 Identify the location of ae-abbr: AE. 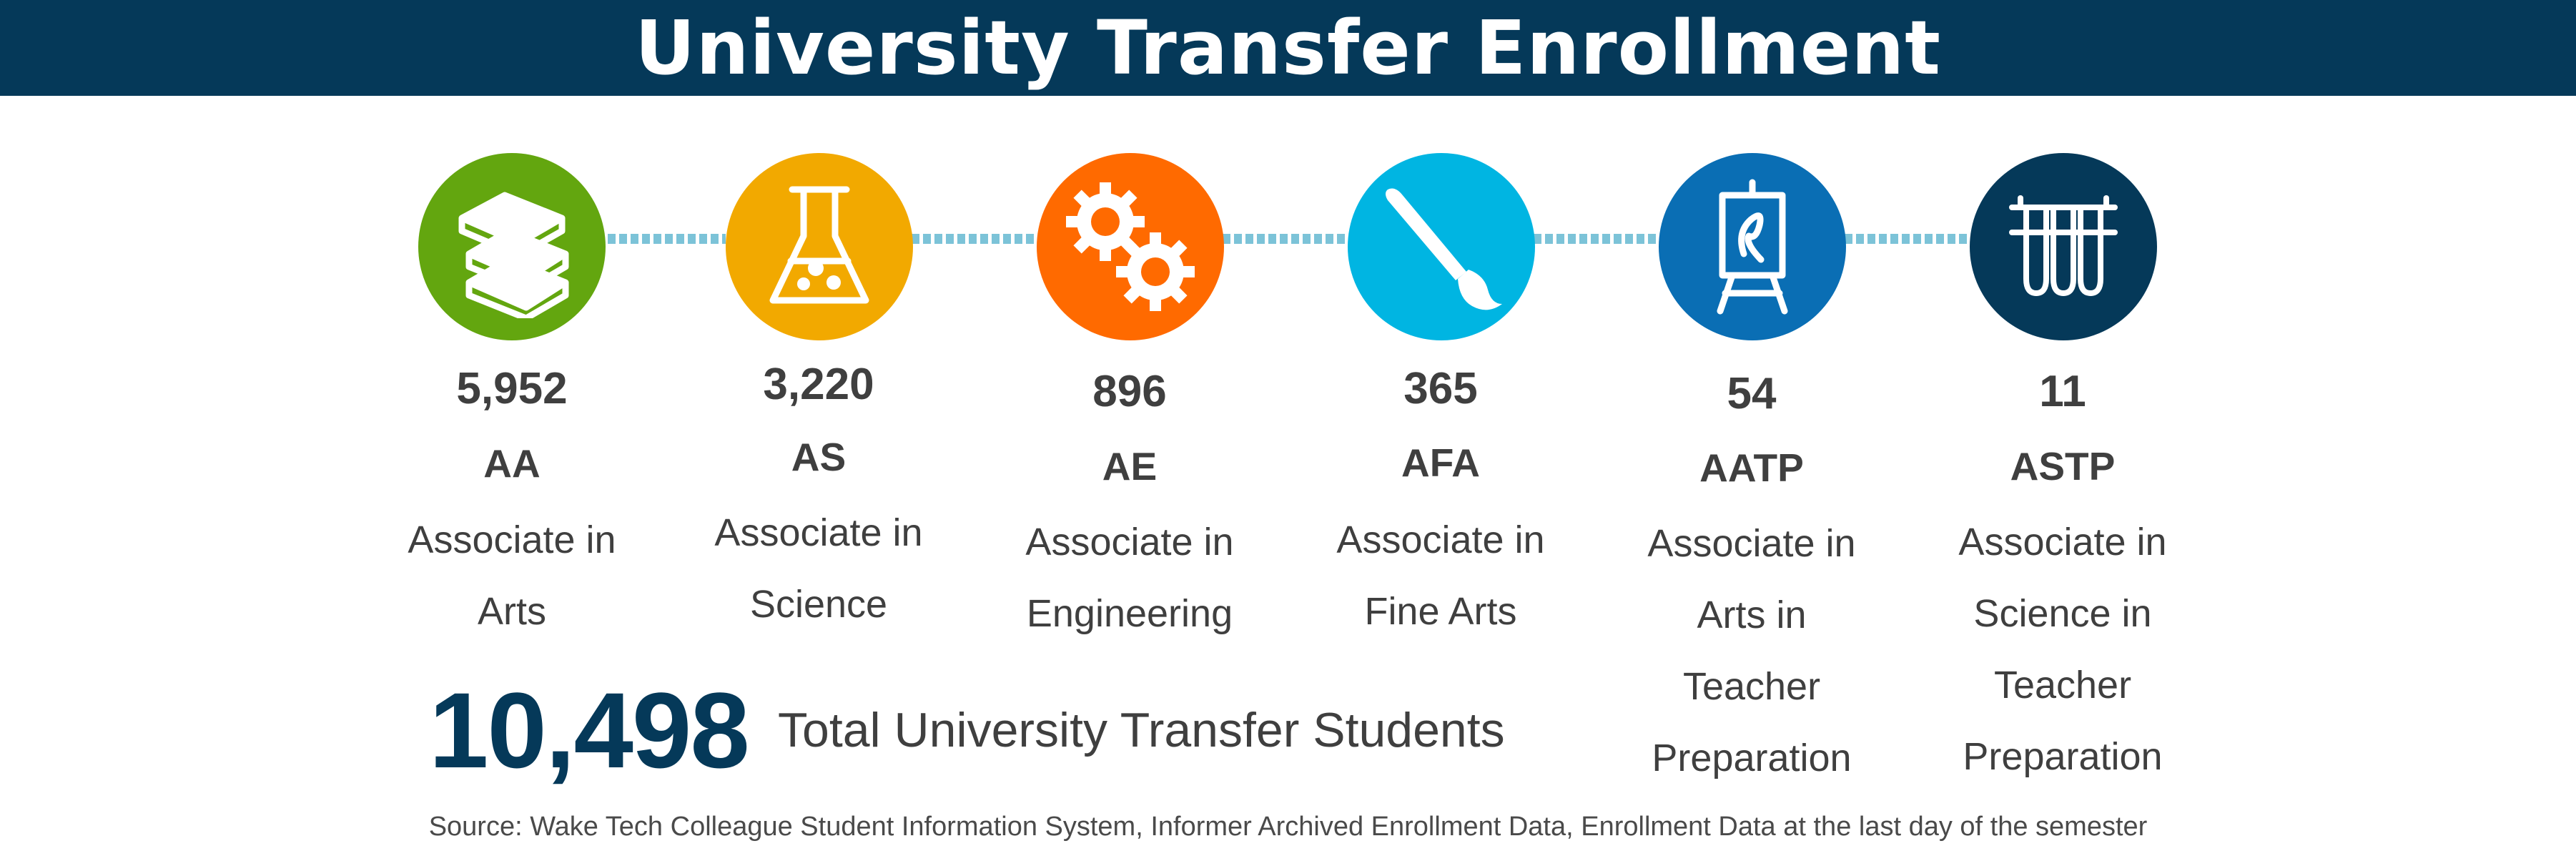
(1130, 466).